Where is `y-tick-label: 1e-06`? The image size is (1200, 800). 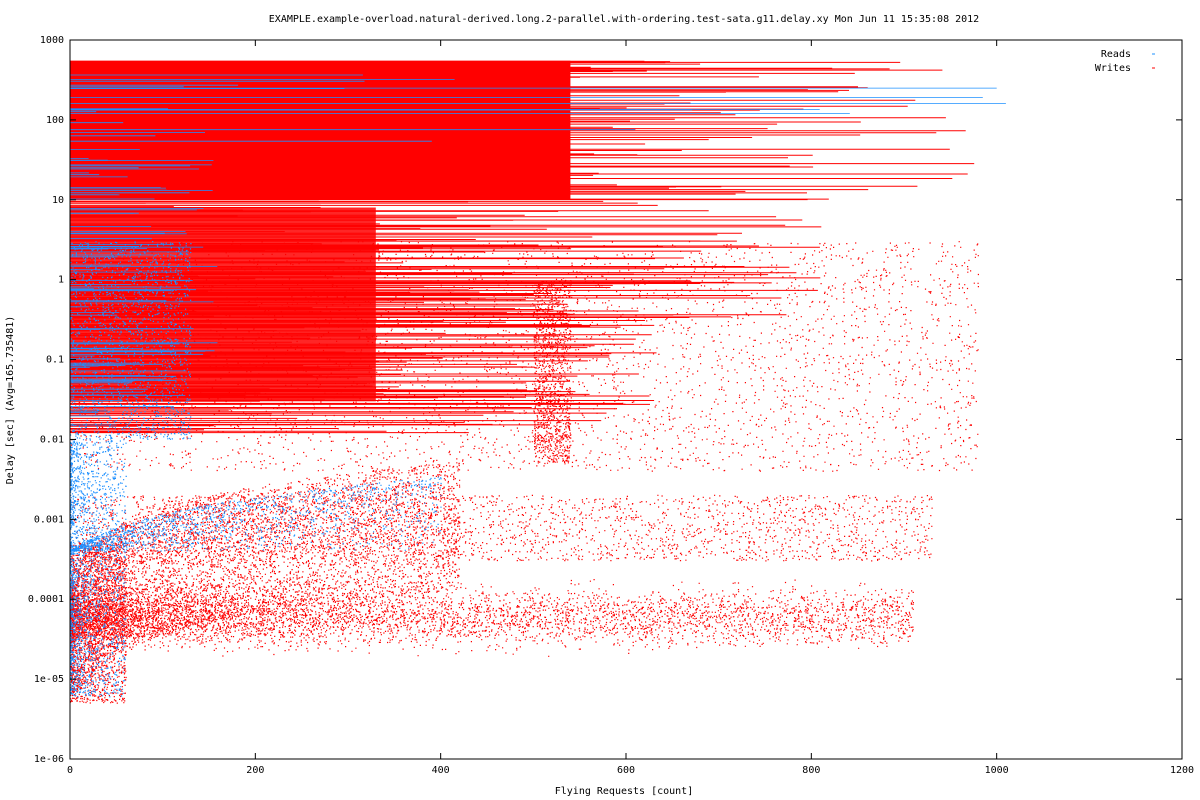 y-tick-label: 1e-06 is located at coordinates (49, 759).